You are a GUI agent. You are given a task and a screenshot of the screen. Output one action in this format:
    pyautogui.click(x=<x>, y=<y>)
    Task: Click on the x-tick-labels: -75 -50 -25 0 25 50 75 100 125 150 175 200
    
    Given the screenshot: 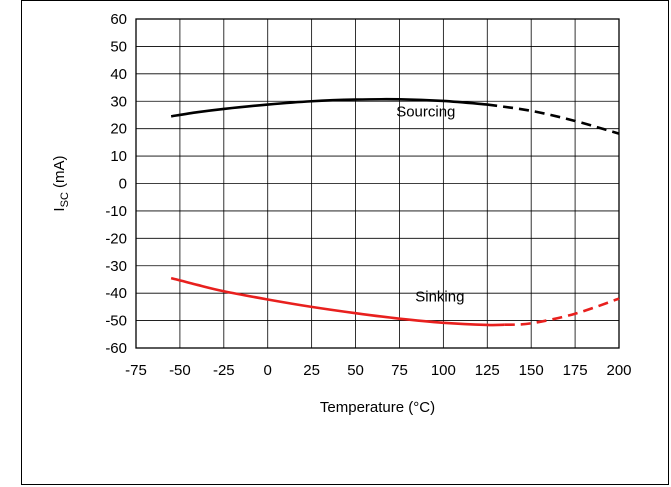 What is the action you would take?
    pyautogui.click(x=378, y=370)
    